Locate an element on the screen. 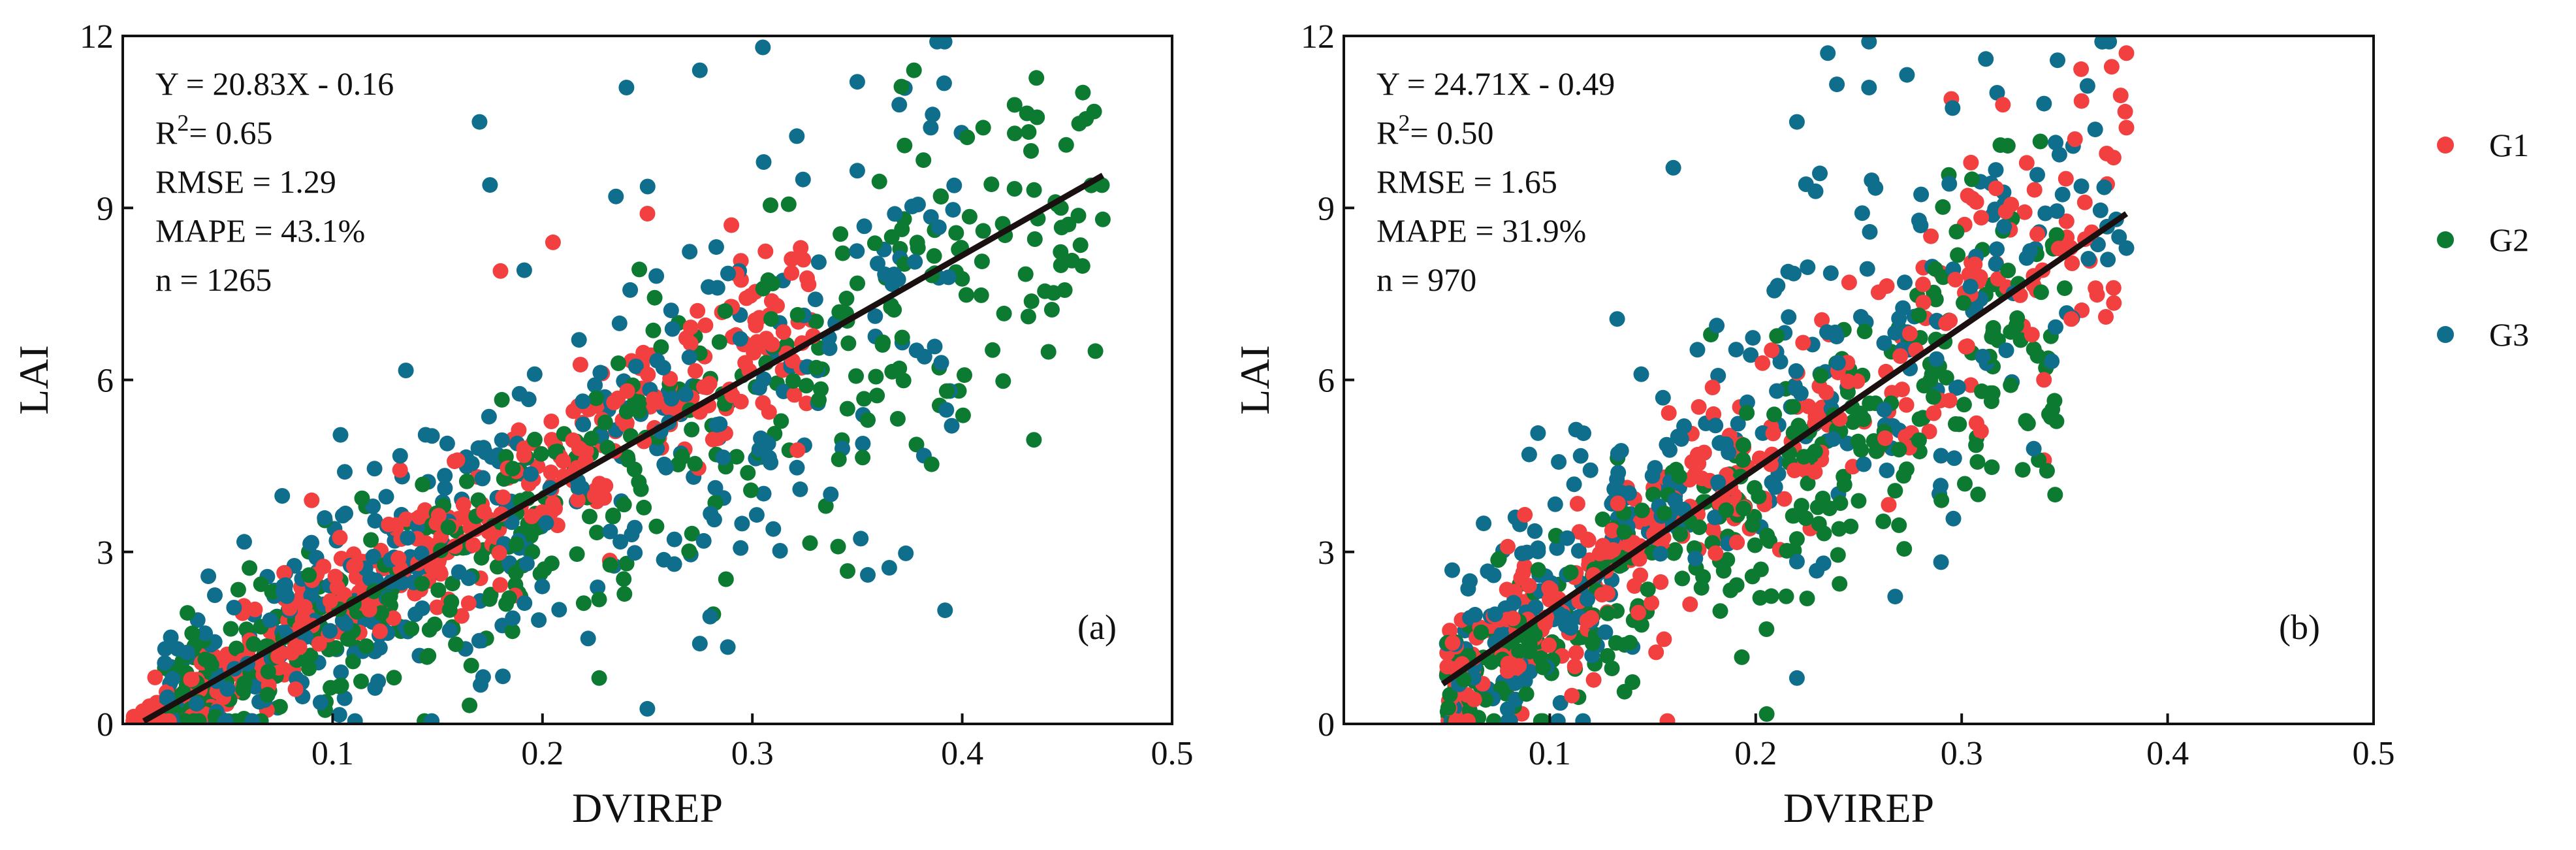  y-tick-label: 9 is located at coordinates (106, 208).